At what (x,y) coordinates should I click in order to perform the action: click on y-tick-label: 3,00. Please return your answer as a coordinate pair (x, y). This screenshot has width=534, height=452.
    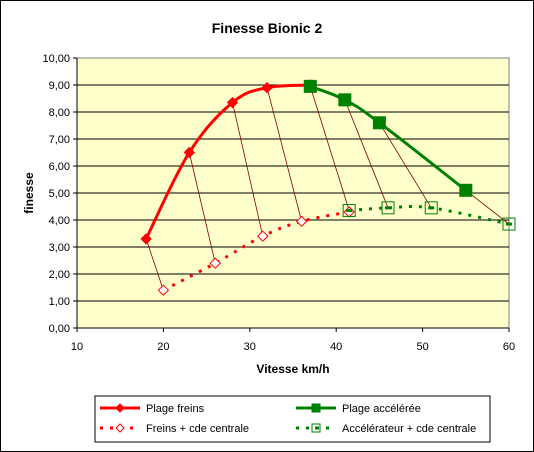
    Looking at the image, I should click on (59, 248).